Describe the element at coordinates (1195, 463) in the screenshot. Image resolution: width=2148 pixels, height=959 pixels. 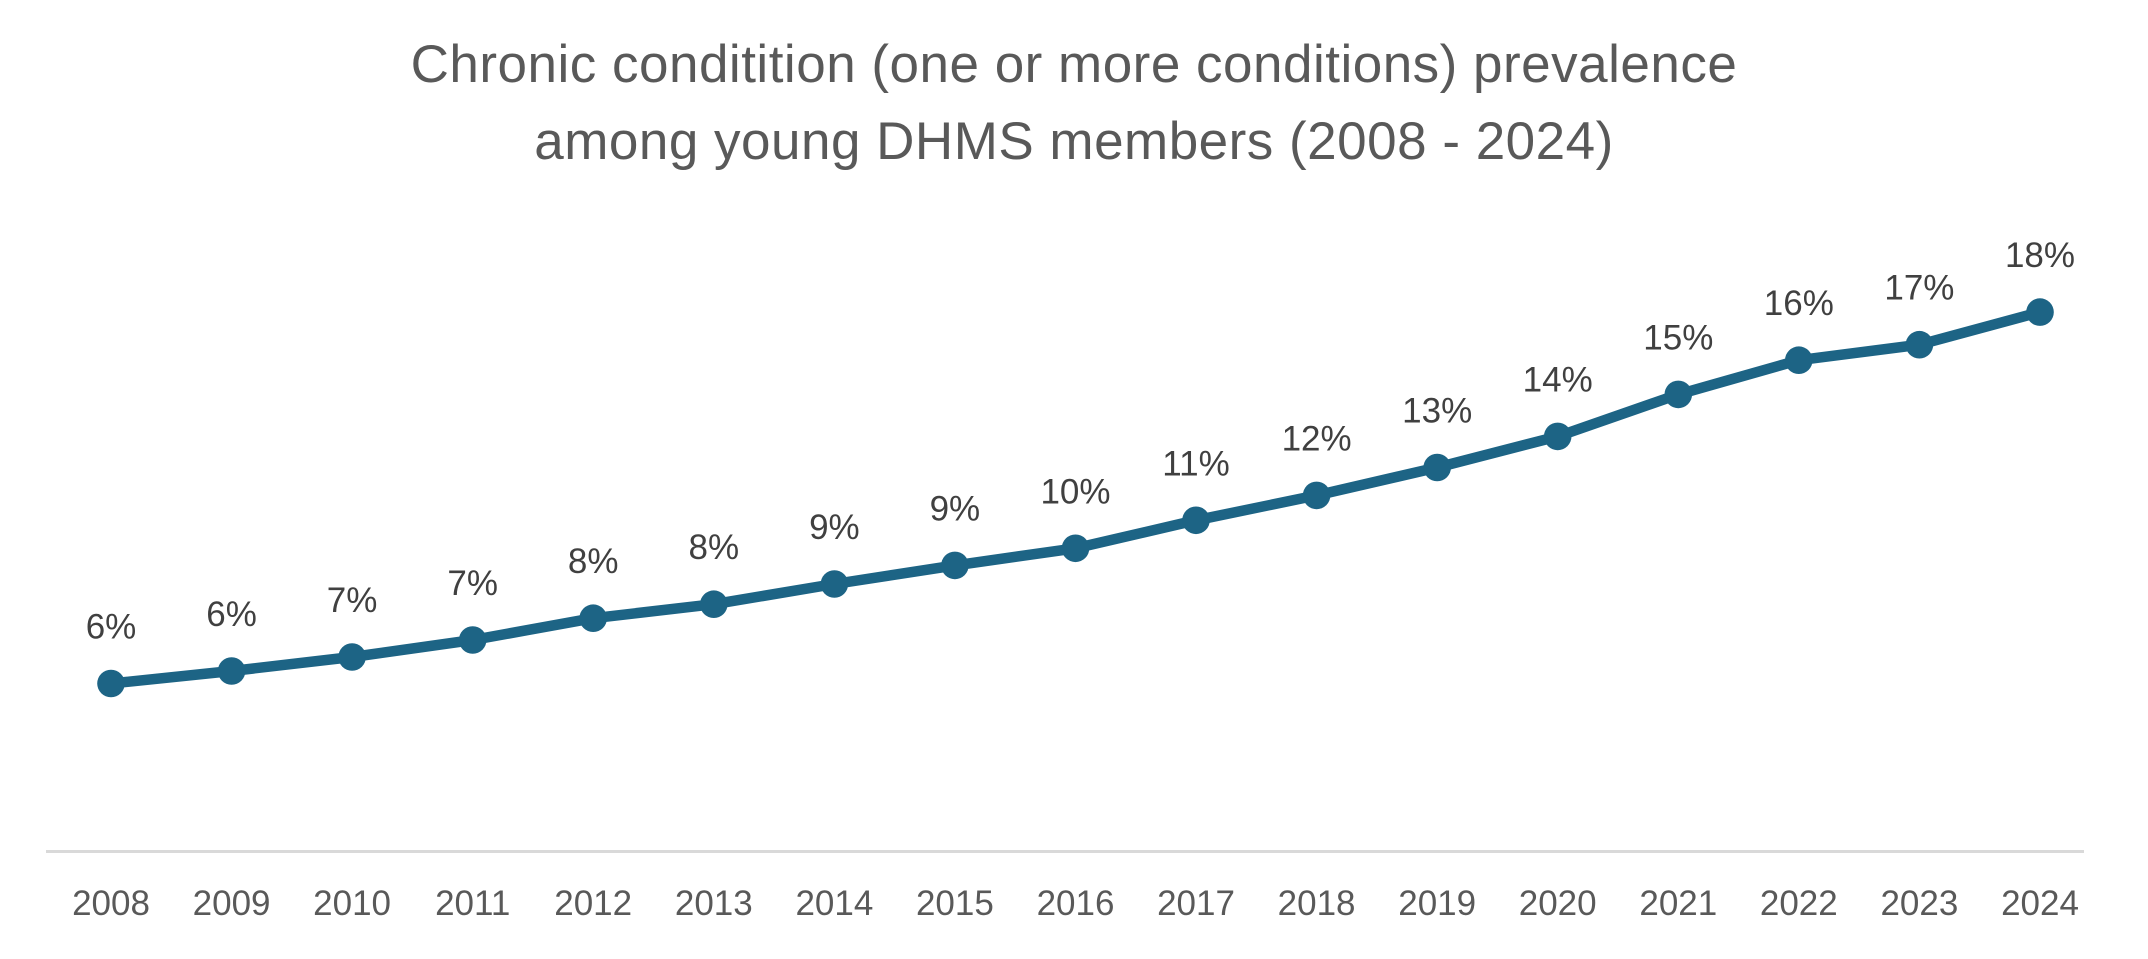
I see `data-label: 11%` at that location.